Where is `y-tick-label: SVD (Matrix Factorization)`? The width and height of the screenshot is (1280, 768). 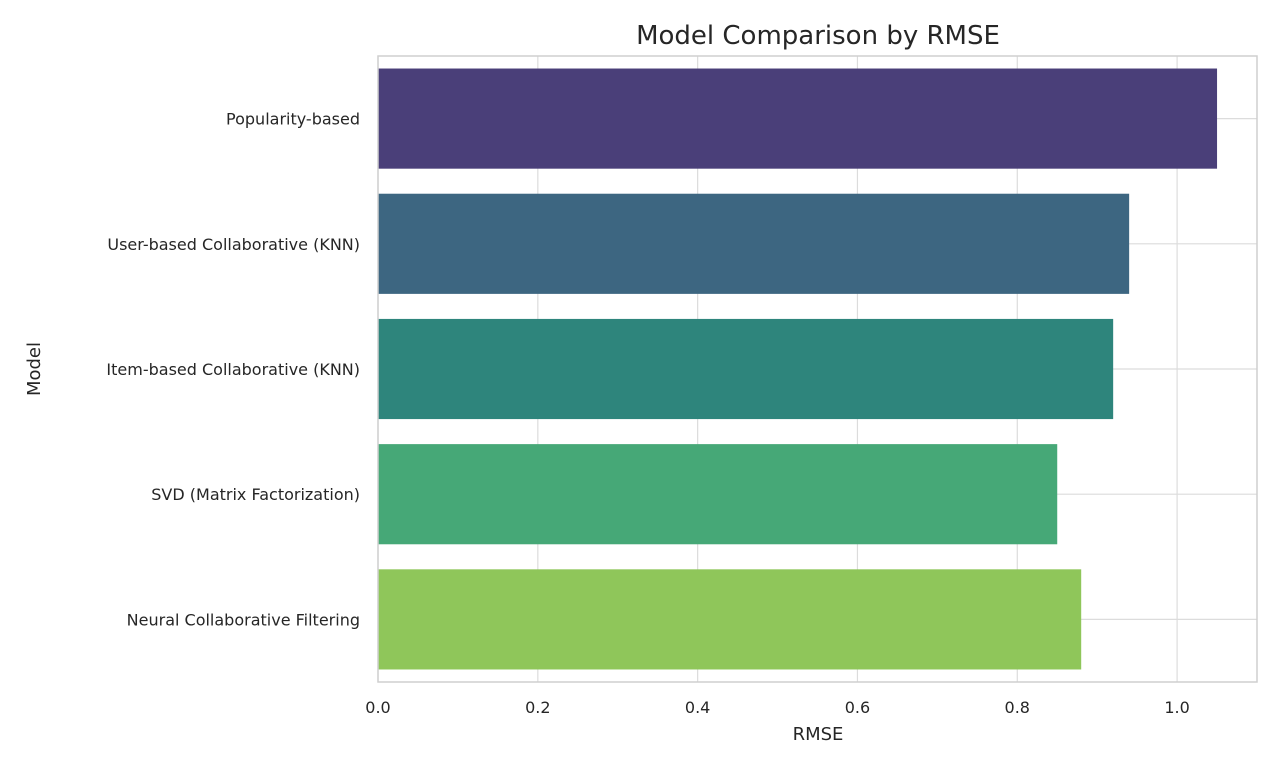 y-tick-label: SVD (Matrix Factorization) is located at coordinates (255, 494).